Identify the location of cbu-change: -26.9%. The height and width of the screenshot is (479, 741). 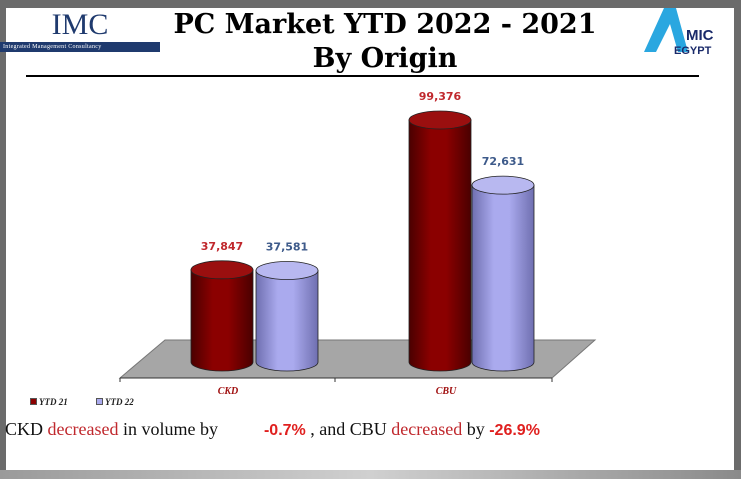
(514, 430).